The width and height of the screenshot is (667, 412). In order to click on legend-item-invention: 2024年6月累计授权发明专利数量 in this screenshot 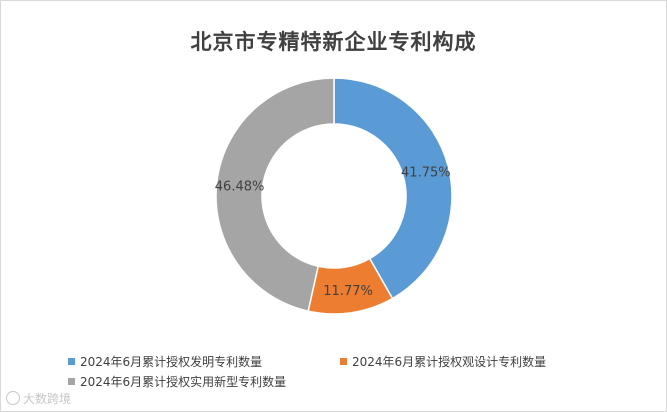, I will do `click(165, 362)`.